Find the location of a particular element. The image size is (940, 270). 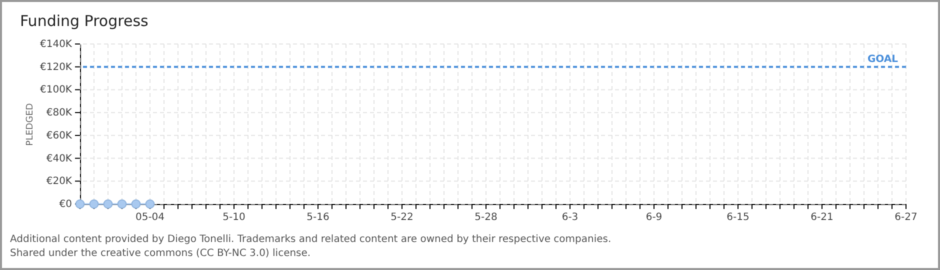

chart-title: Funding Progress is located at coordinates (84, 21).